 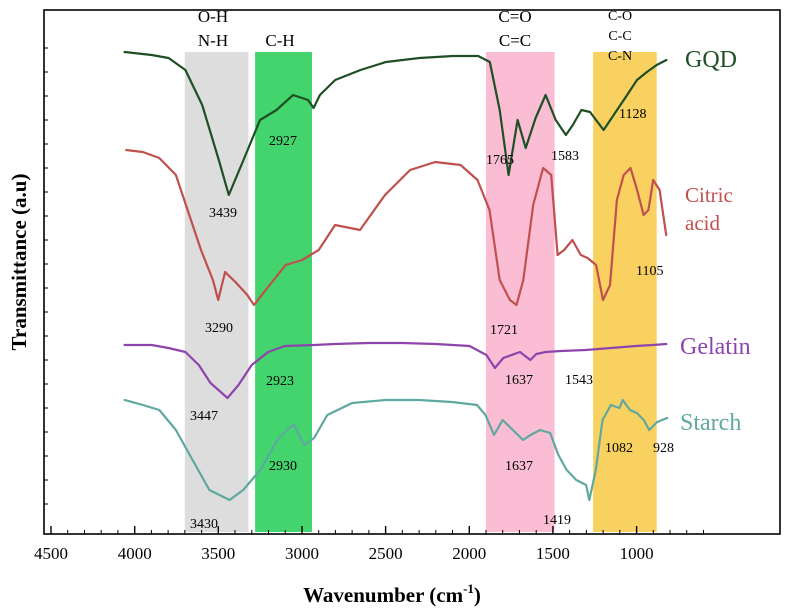 What do you see at coordinates (702, 223) in the screenshot?
I see `series-name-1-1: acid` at bounding box center [702, 223].